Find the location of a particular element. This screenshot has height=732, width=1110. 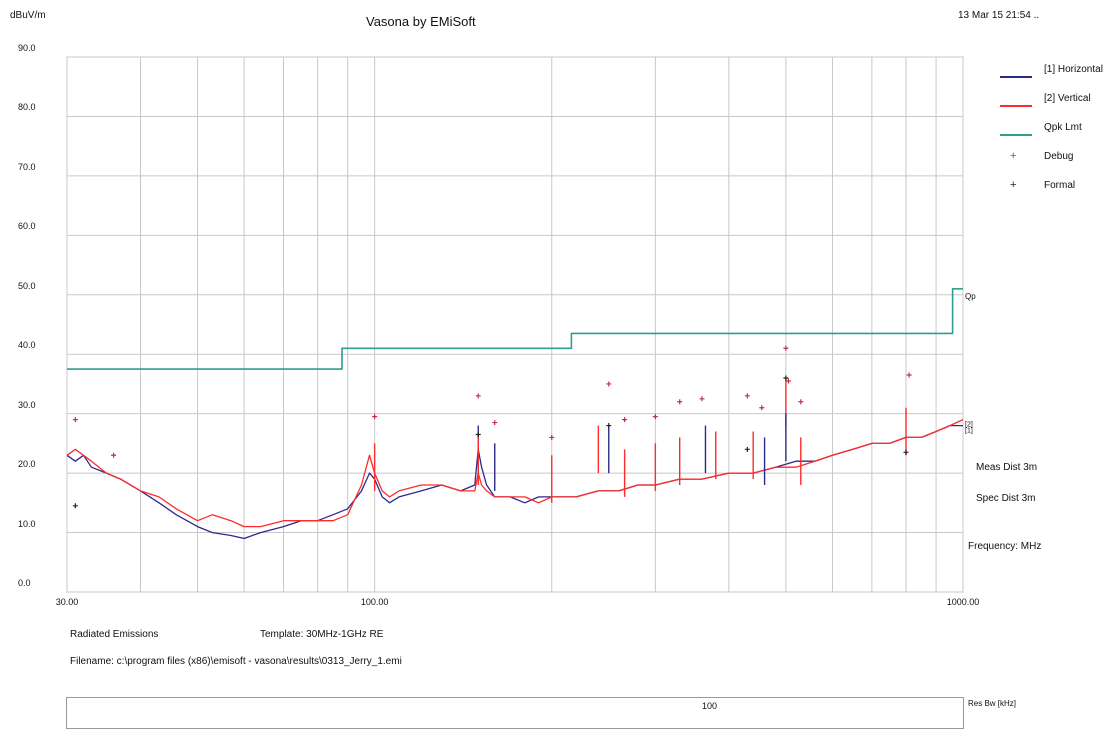

legend-item: [1] Horizontal is located at coordinates (1055, 73).